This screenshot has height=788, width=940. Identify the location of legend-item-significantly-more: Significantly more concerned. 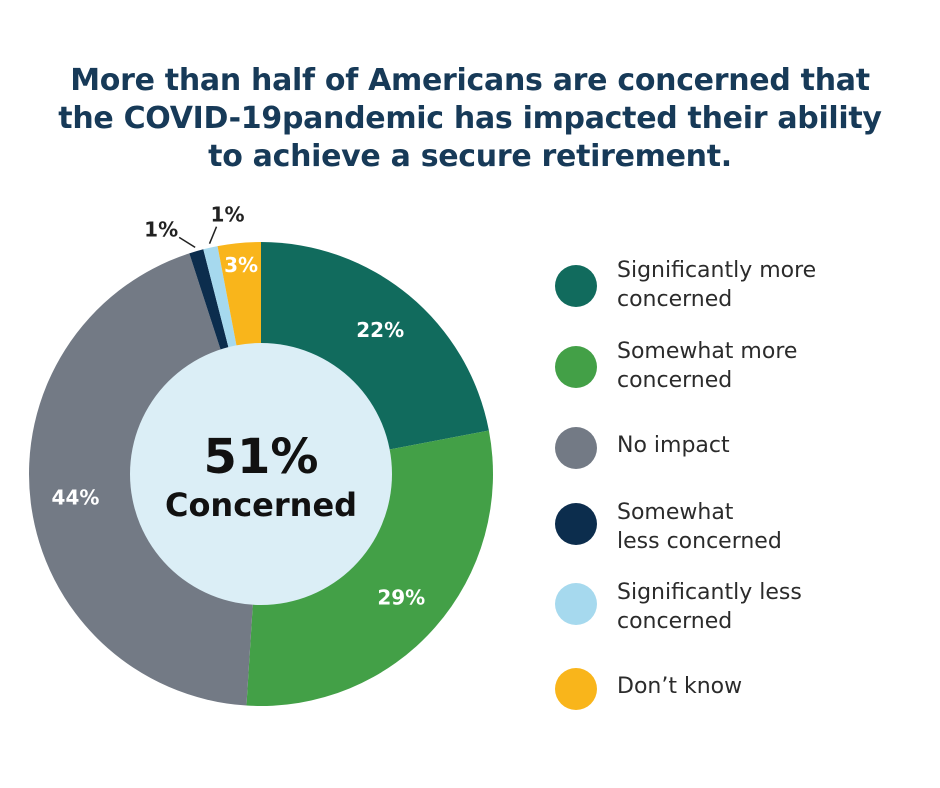
(725, 286).